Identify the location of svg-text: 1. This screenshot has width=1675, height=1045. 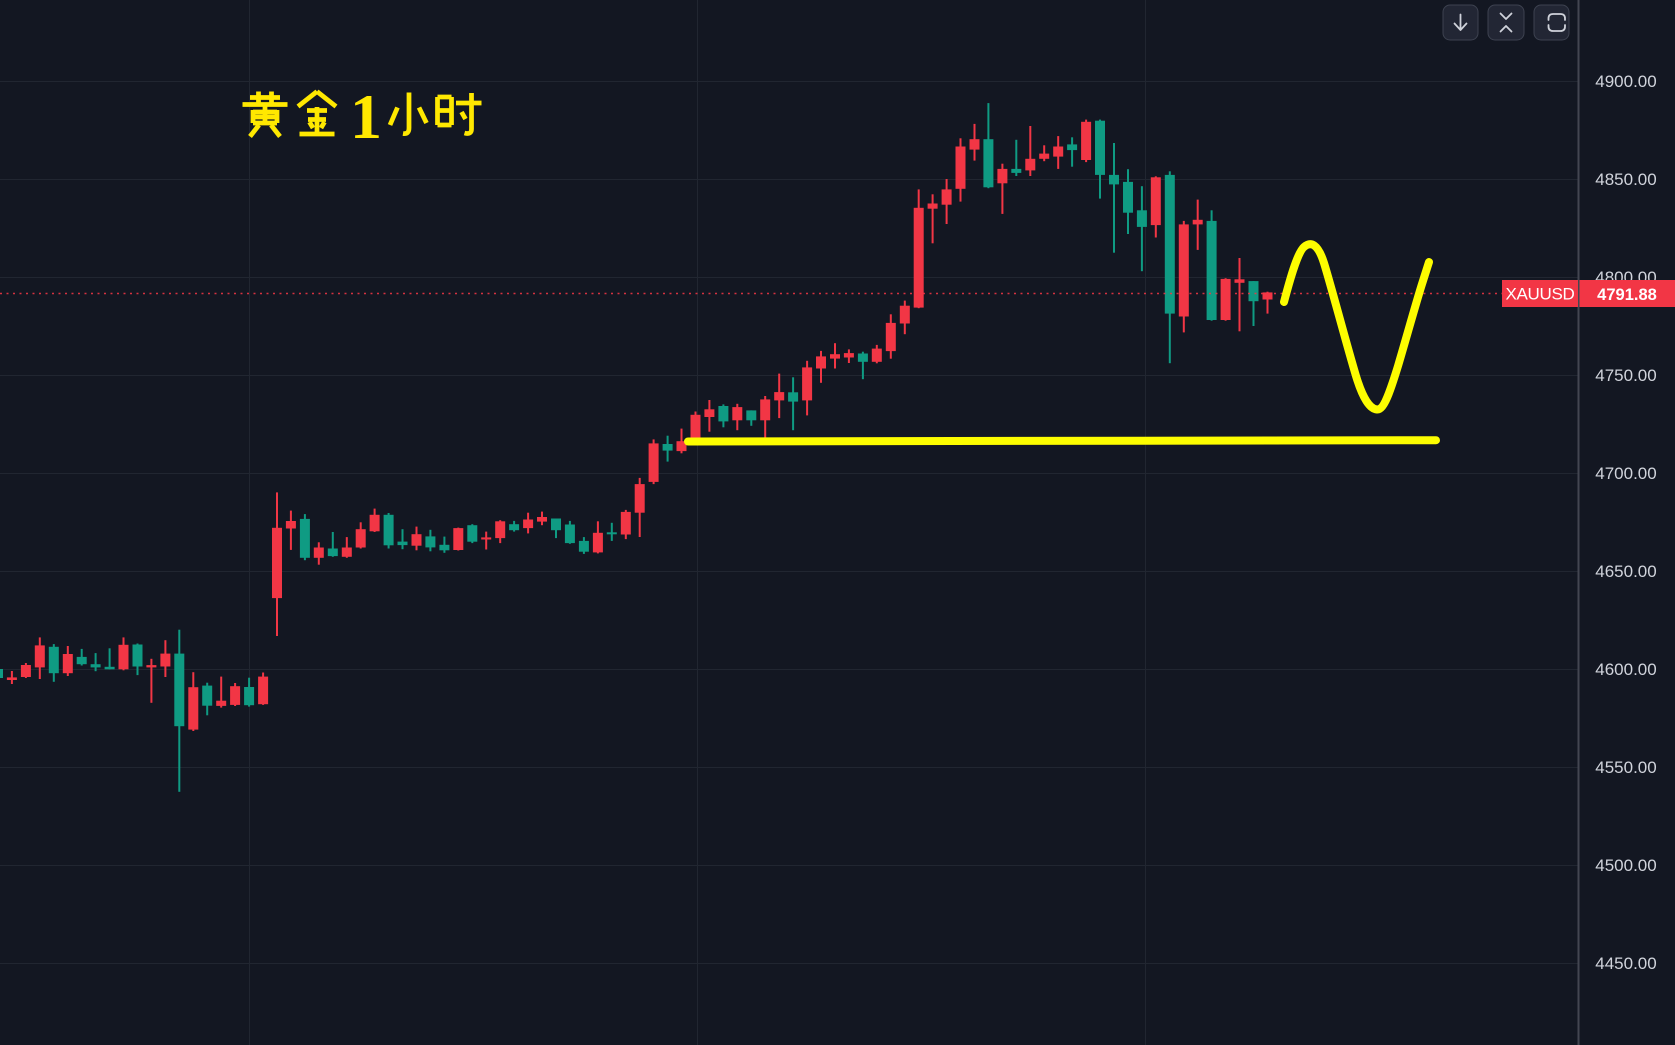
(366, 116).